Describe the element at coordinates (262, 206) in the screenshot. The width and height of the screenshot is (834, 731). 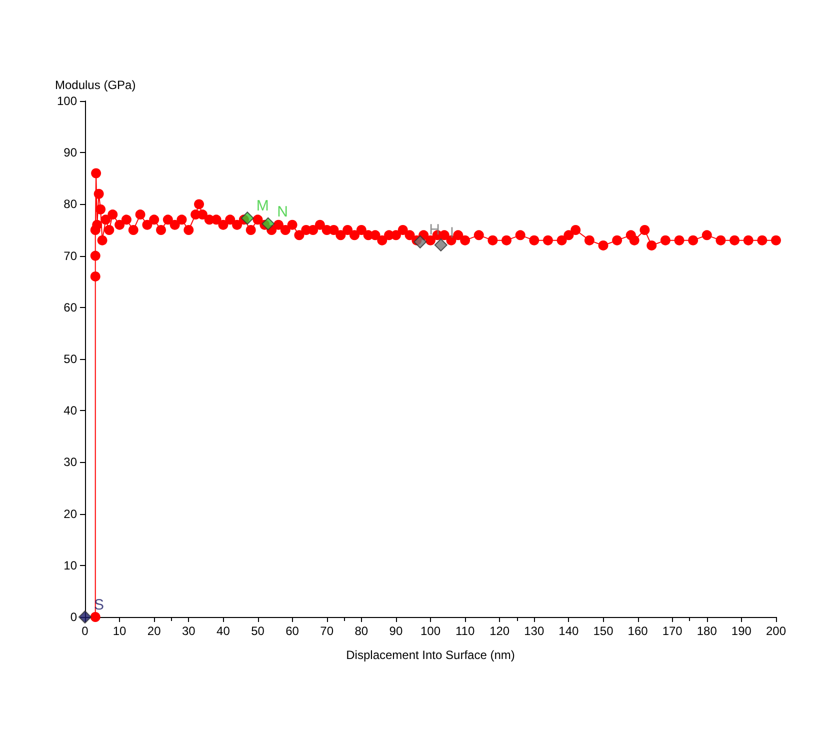
I see `annotation: M` at that location.